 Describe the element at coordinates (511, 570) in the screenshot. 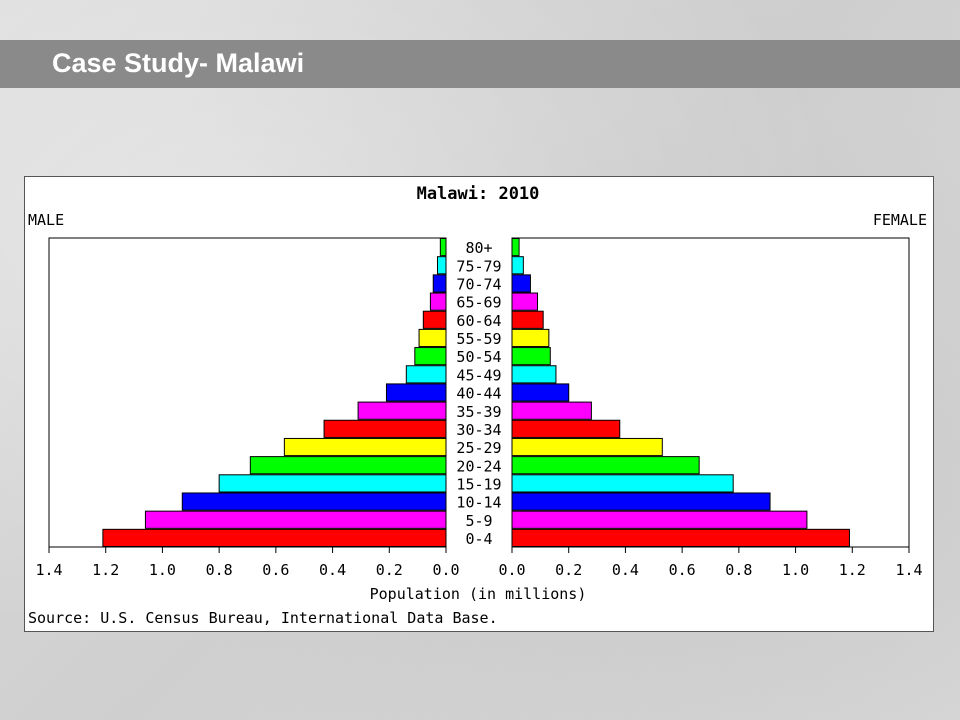

I see `female-x-tick-label: 0.0` at that location.